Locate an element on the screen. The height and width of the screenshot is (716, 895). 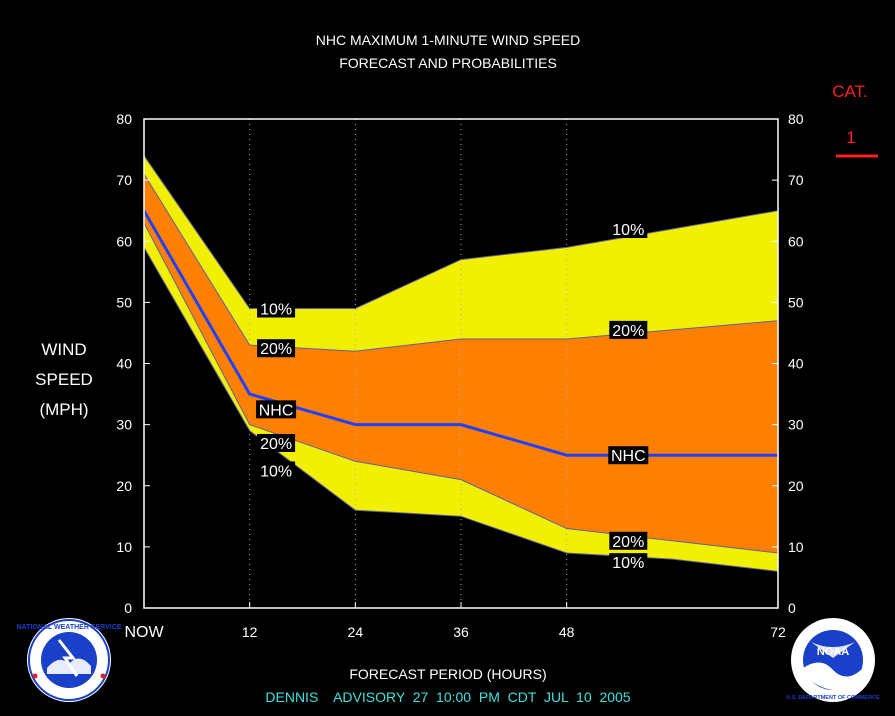
y-tick-label-right: 70 is located at coordinates (796, 180).